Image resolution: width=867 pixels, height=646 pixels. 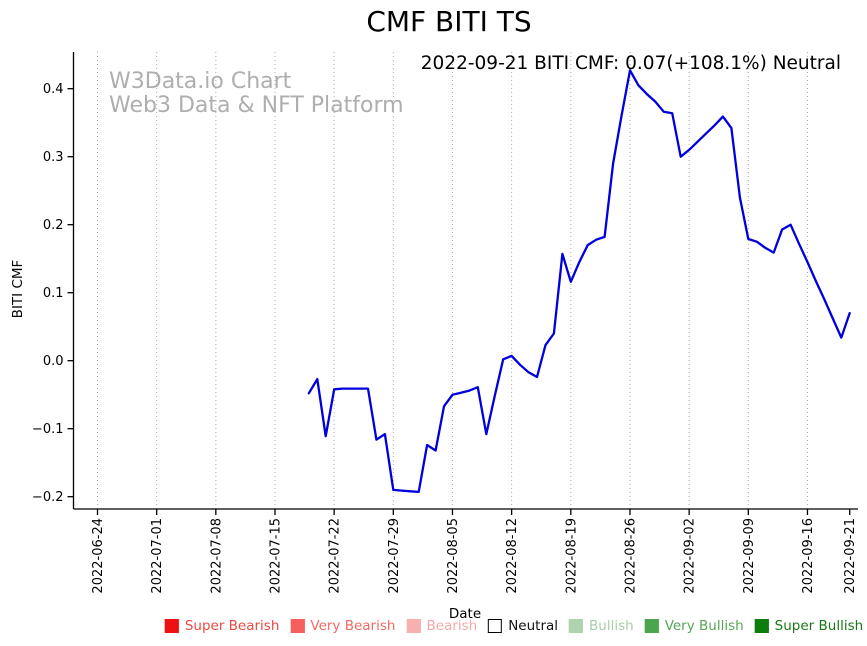 What do you see at coordinates (256, 105) in the screenshot?
I see `watermark-line2: Web3 Data & NFT Platform` at bounding box center [256, 105].